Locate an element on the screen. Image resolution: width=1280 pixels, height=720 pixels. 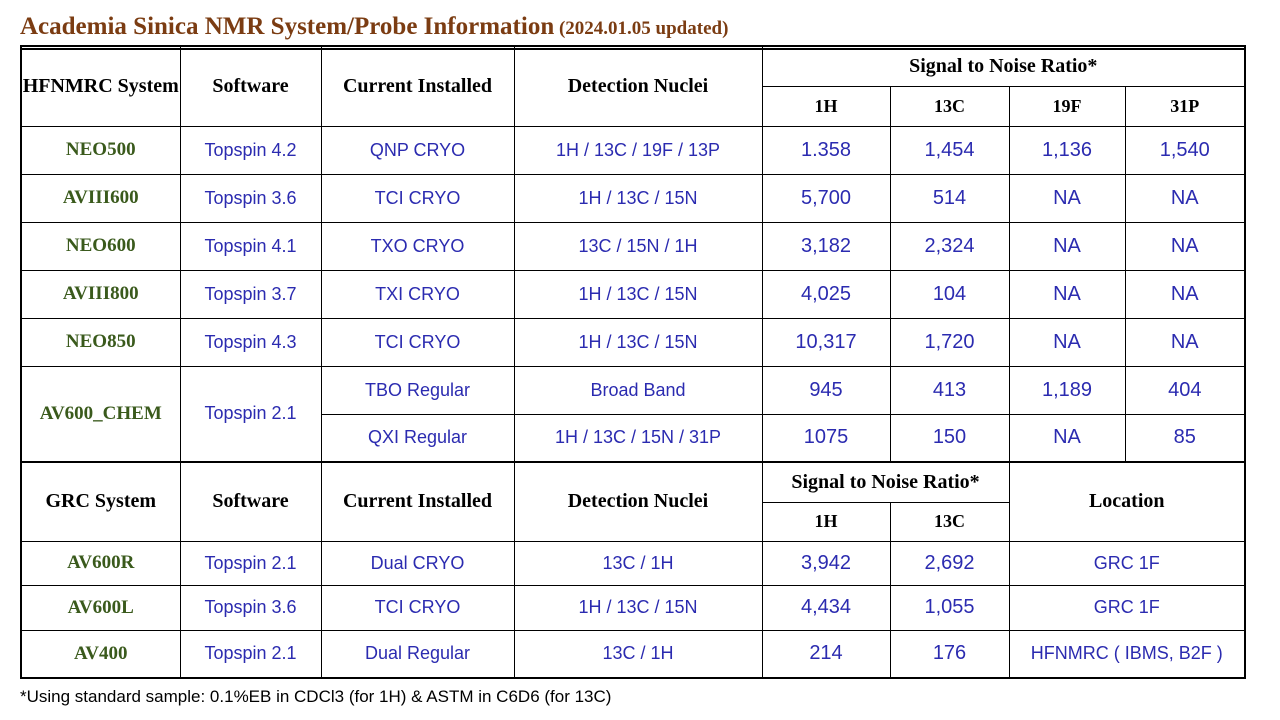
sn-1h: 3,182 is located at coordinates (826, 246).